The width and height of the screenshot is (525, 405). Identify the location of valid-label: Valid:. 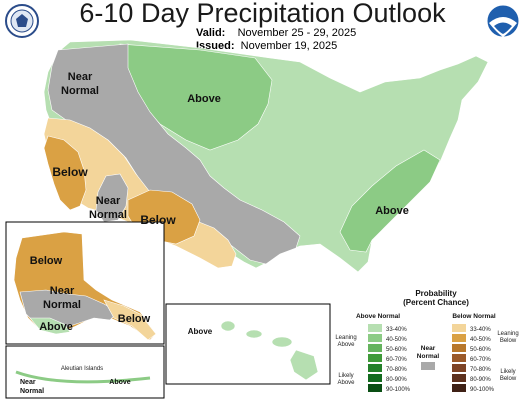
(211, 33).